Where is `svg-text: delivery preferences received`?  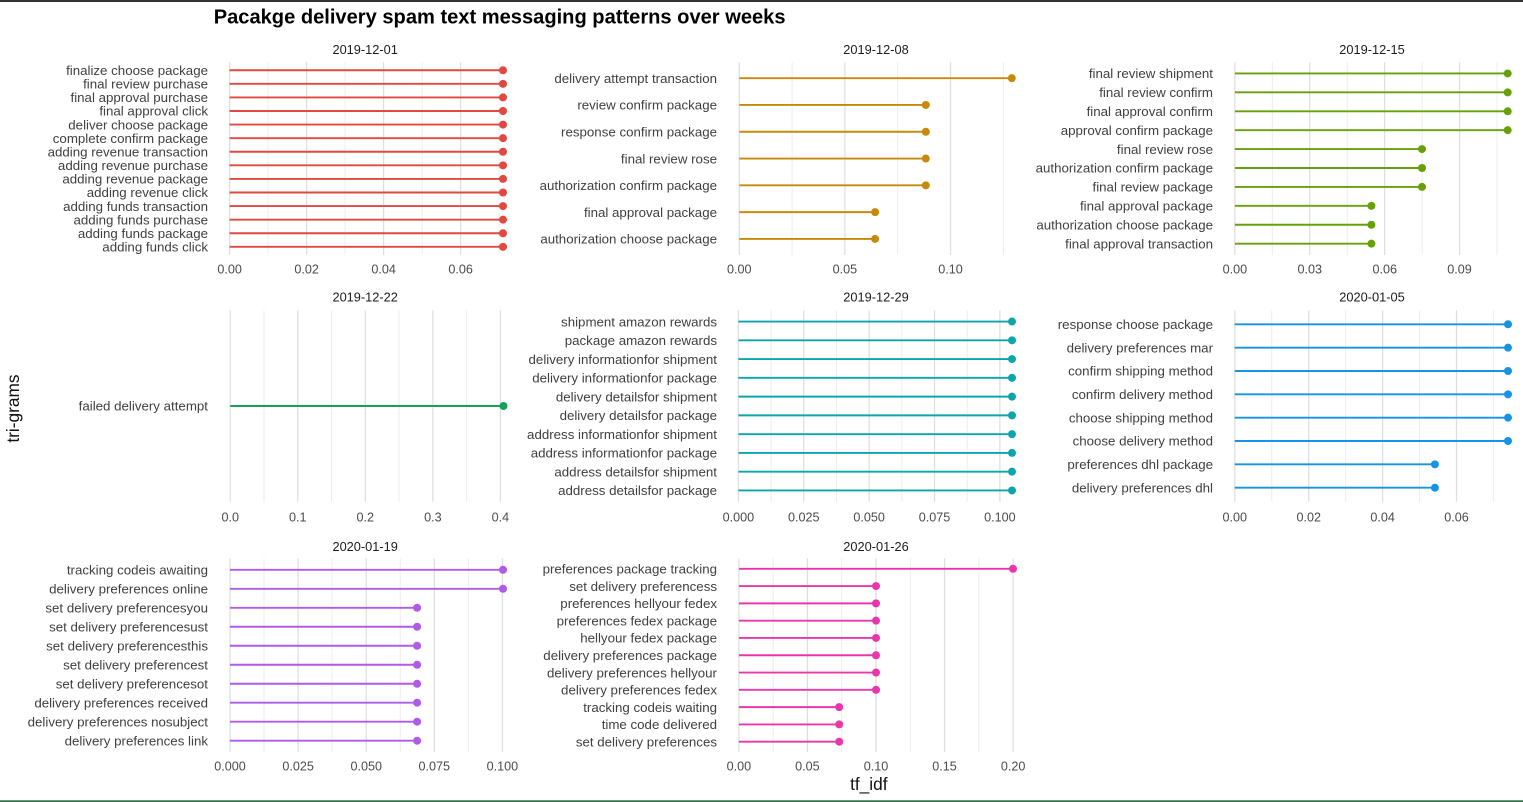 svg-text: delivery preferences received is located at coordinates (121, 702).